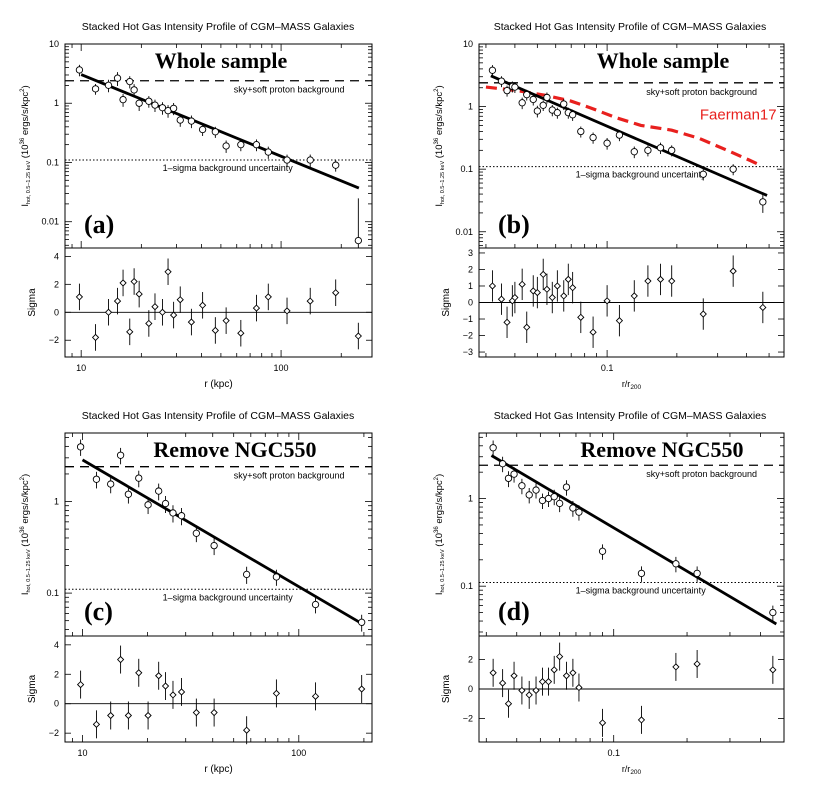  I want to click on uncertainty-label: 1–sigma background uncertainty, so click(641, 175).